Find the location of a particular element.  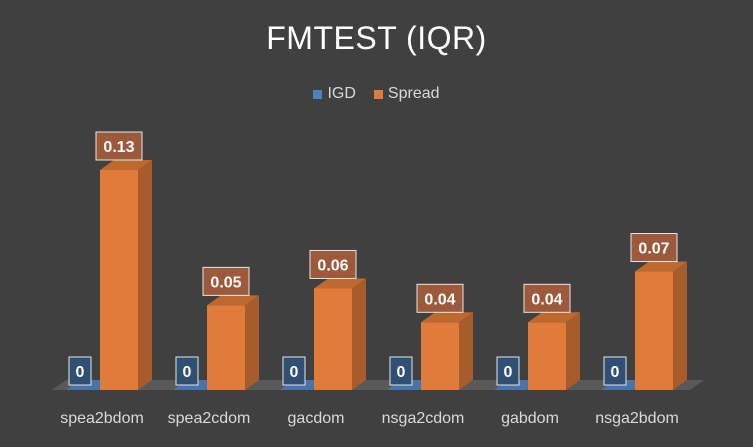

bar-spread-top-gacdom is located at coordinates (340, 283).